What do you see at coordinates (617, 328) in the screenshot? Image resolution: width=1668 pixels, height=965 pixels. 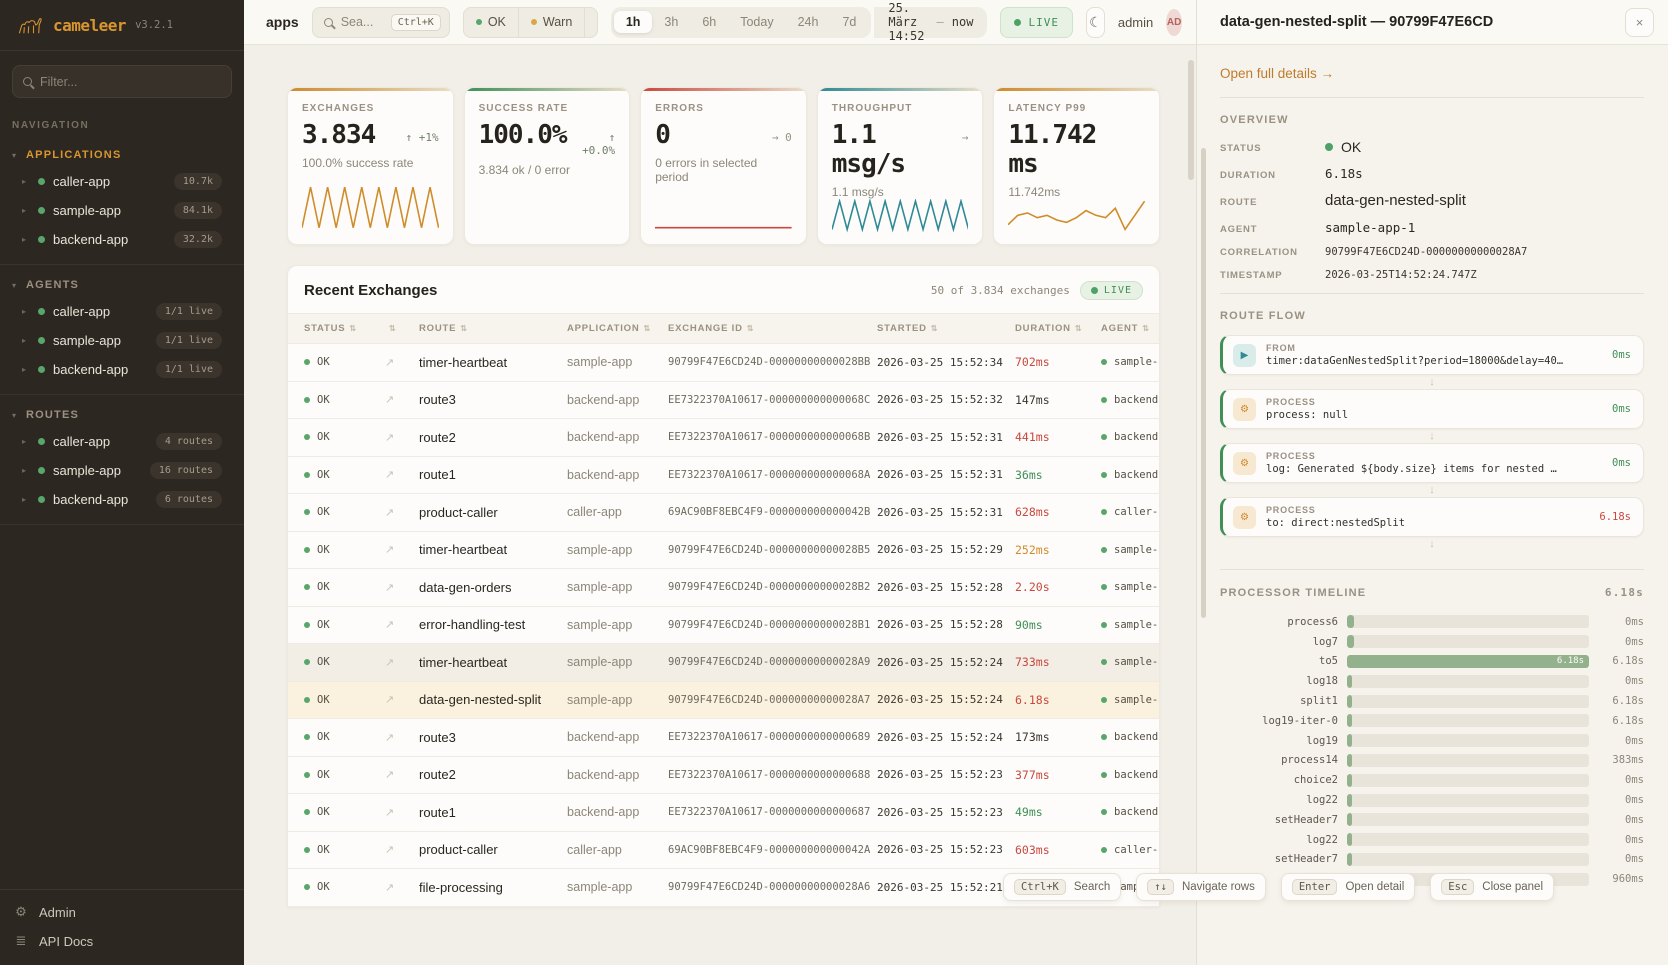 I see `column-header: APPLICATION ⇅` at bounding box center [617, 328].